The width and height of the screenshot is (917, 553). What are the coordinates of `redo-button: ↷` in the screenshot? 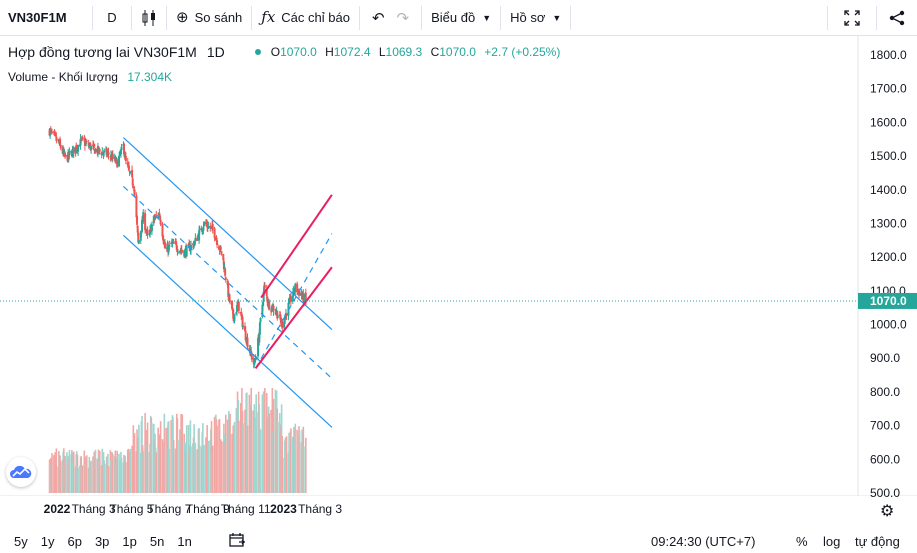 It's located at (406, 18).